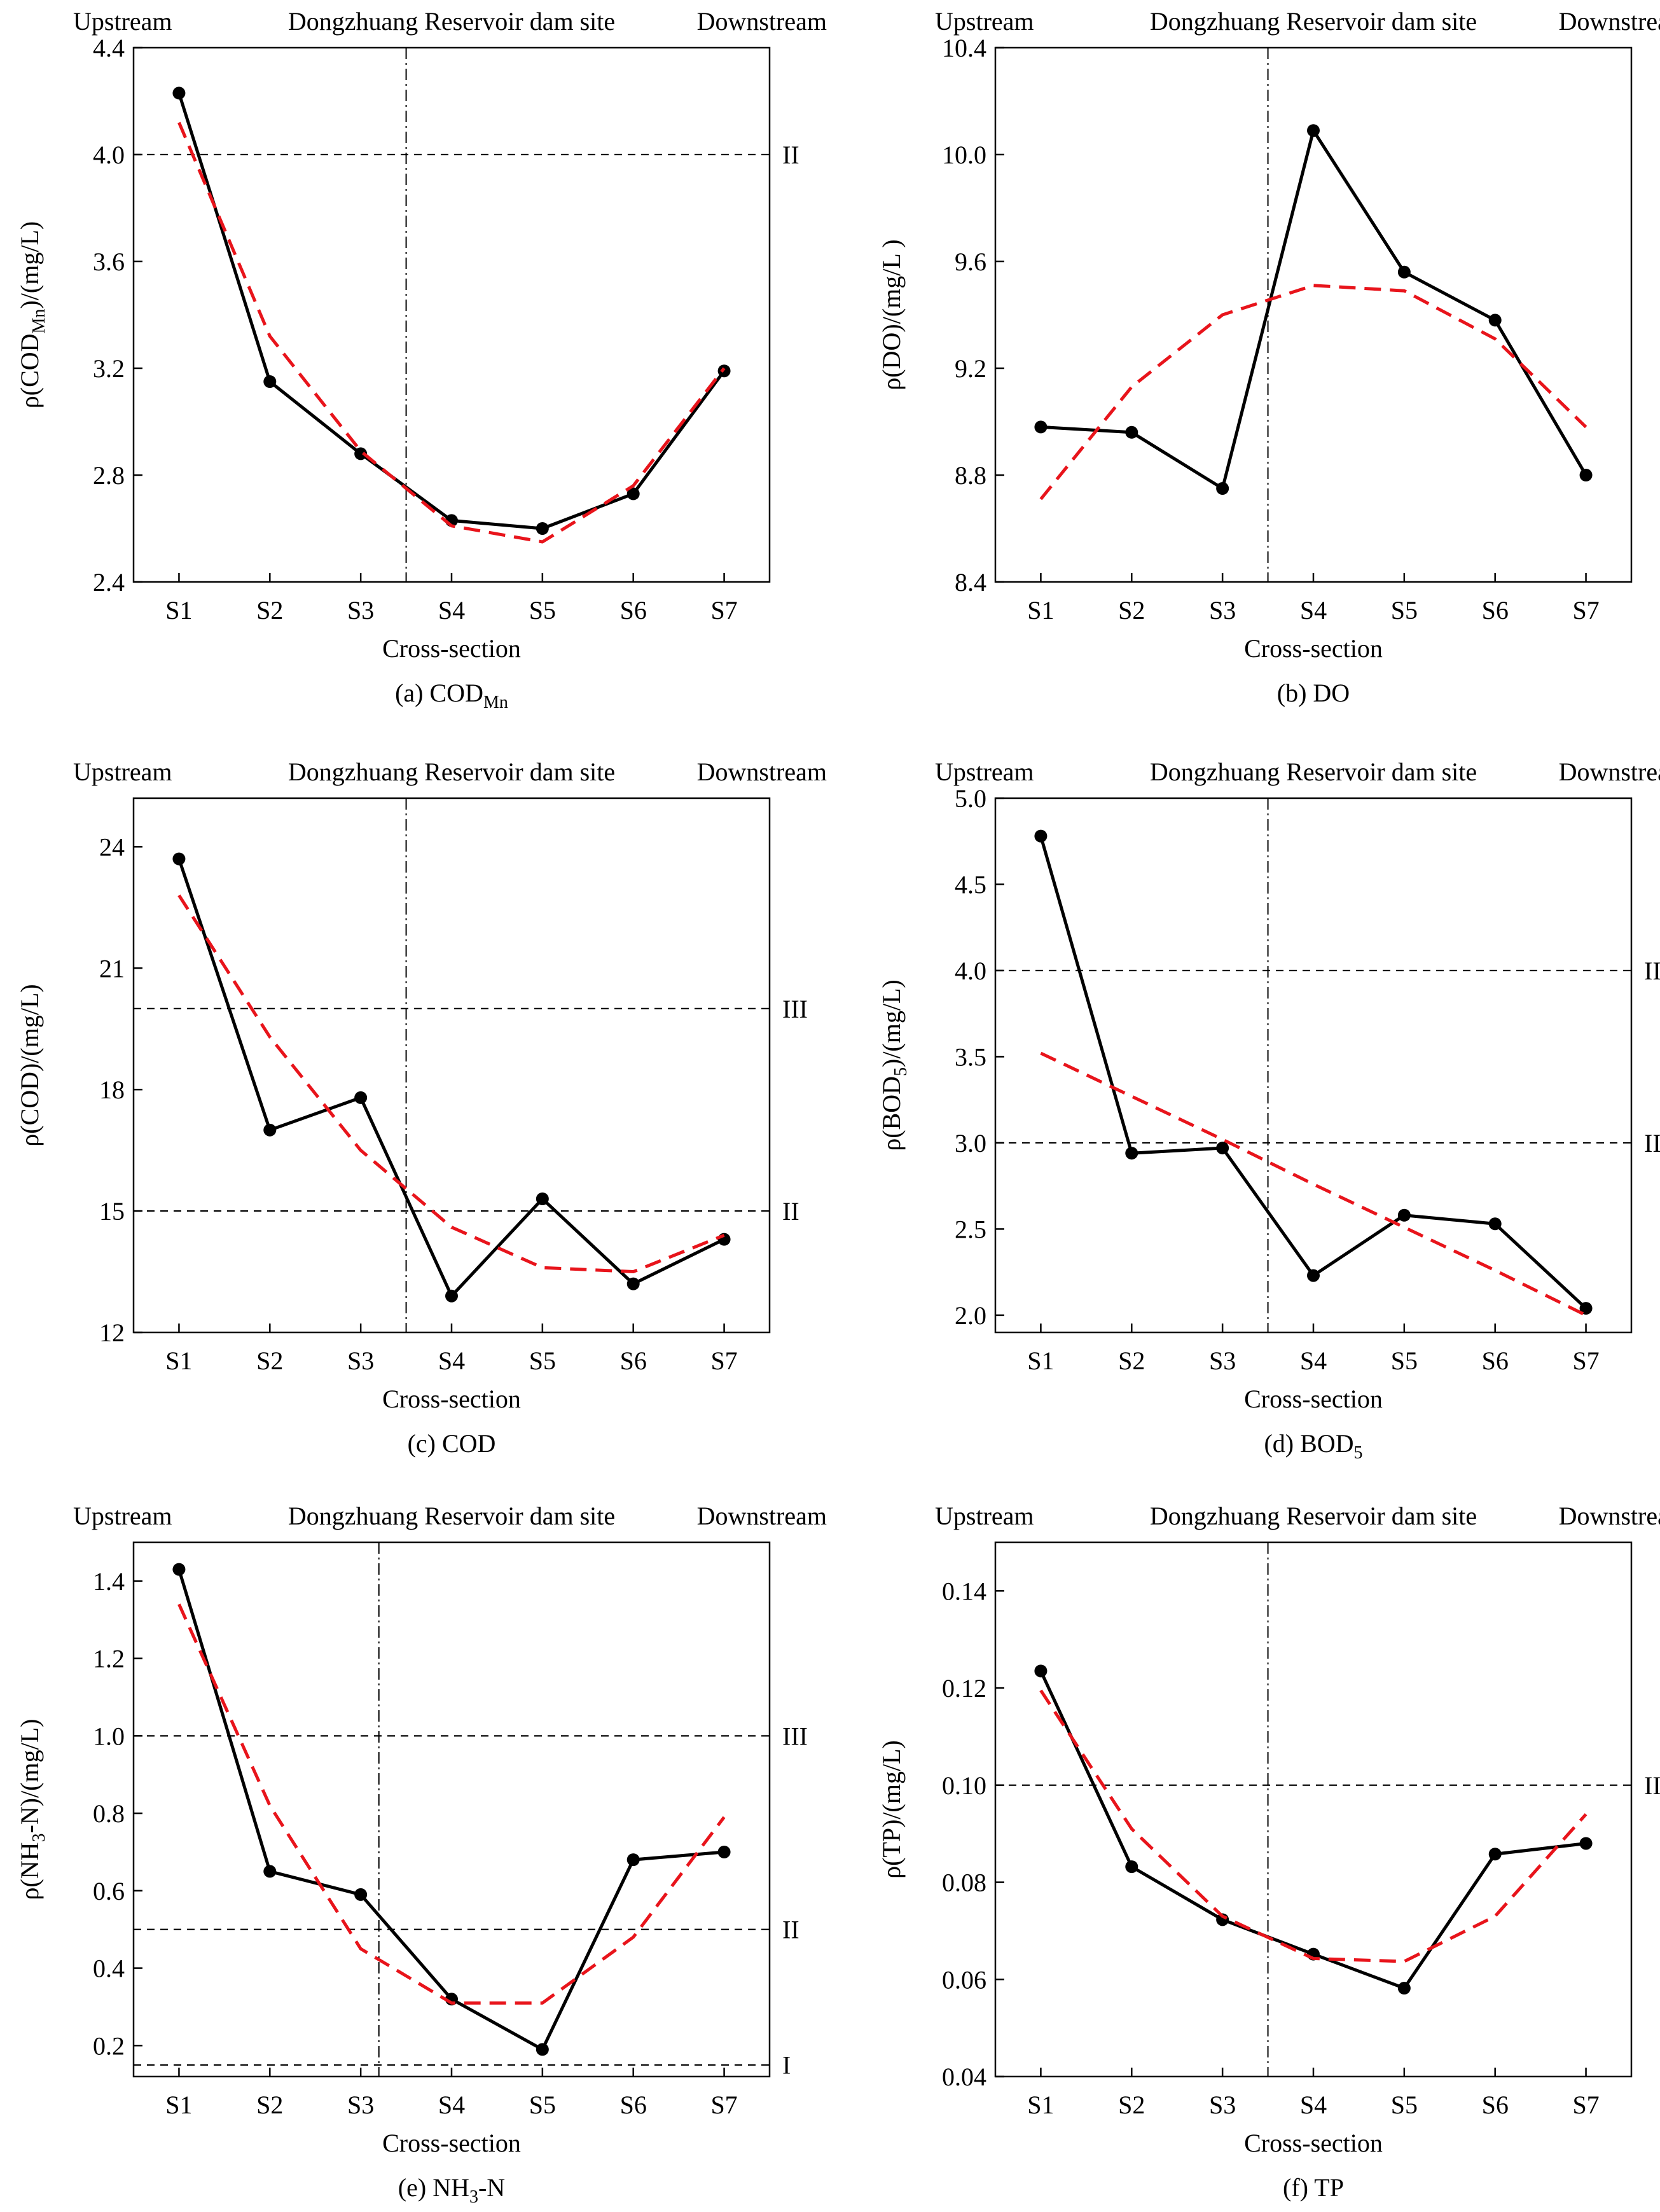 This screenshot has height=2212, width=1660. What do you see at coordinates (30, 1065) in the screenshot?
I see `y-axis-label: ρ(COD)/(mg/L)` at bounding box center [30, 1065].